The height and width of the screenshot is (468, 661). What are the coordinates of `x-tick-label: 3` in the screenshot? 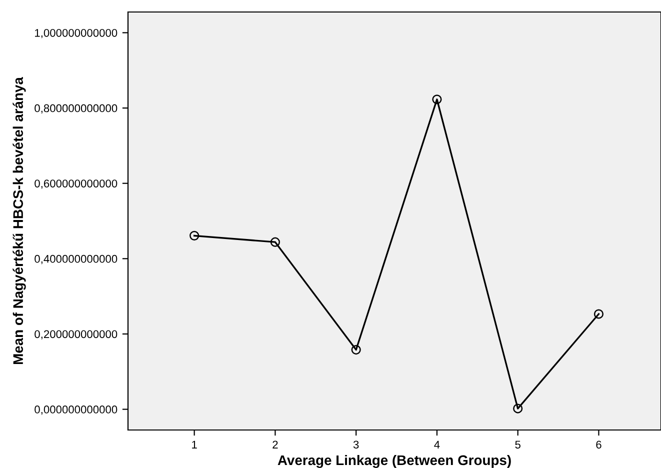 It's located at (356, 444).